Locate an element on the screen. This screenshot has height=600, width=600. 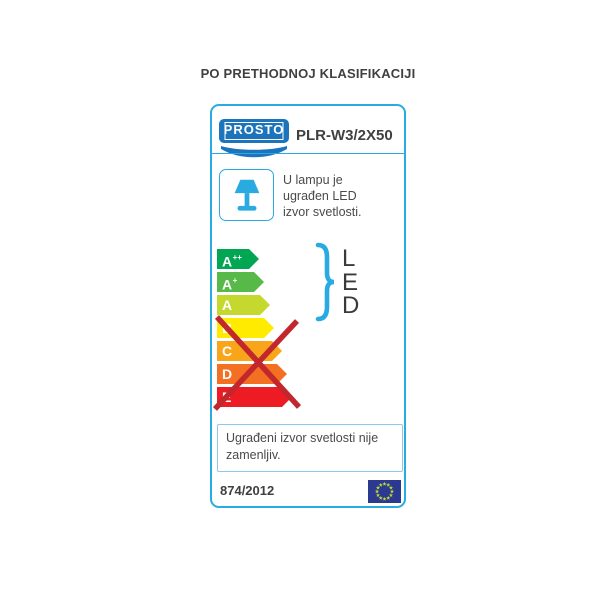
note-line1: Ugrađeni izvor svetlosti nije is located at coordinates (302, 438).